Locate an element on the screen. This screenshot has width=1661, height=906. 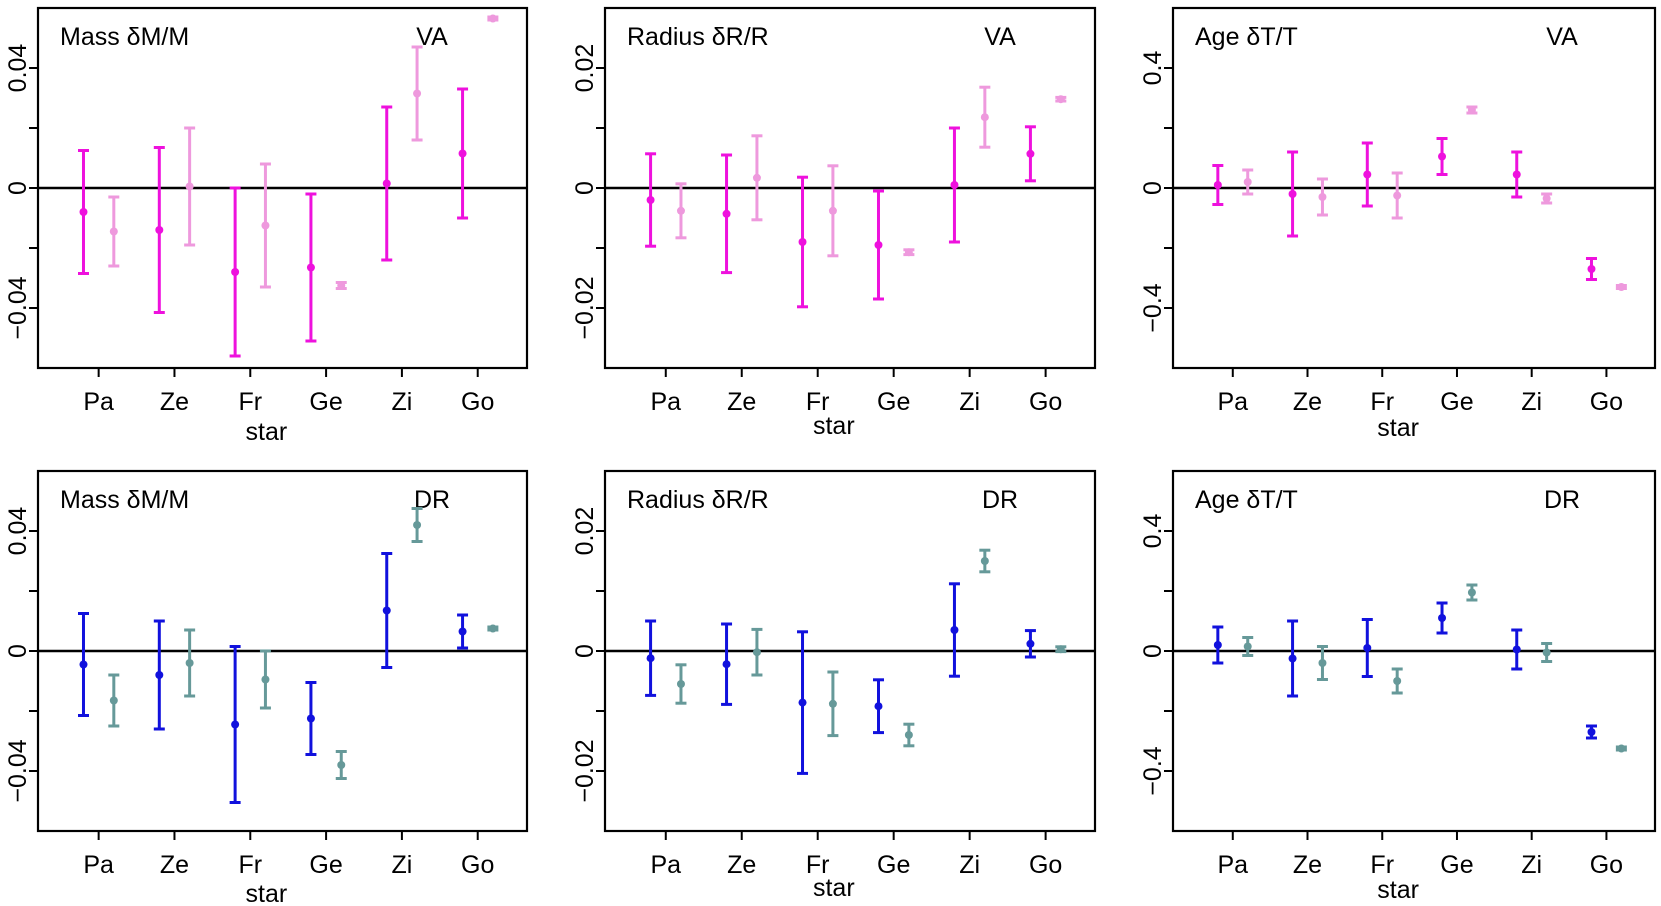
errorbar-ge-a is located at coordinates (1442, 618).